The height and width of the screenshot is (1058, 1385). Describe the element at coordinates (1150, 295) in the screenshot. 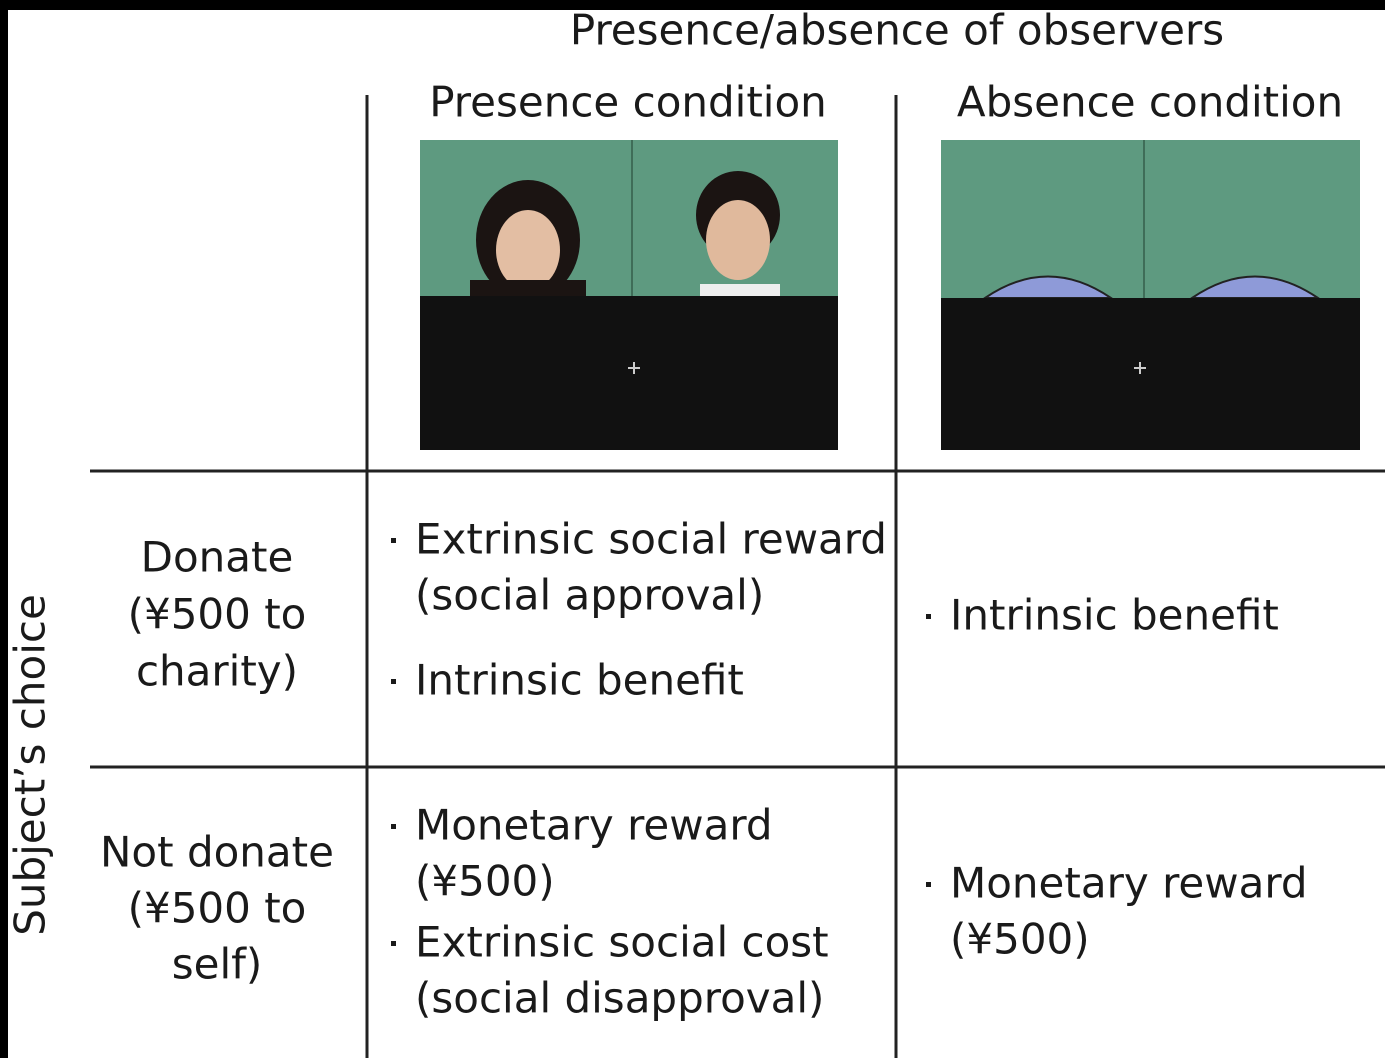

I see `absence-image` at that location.